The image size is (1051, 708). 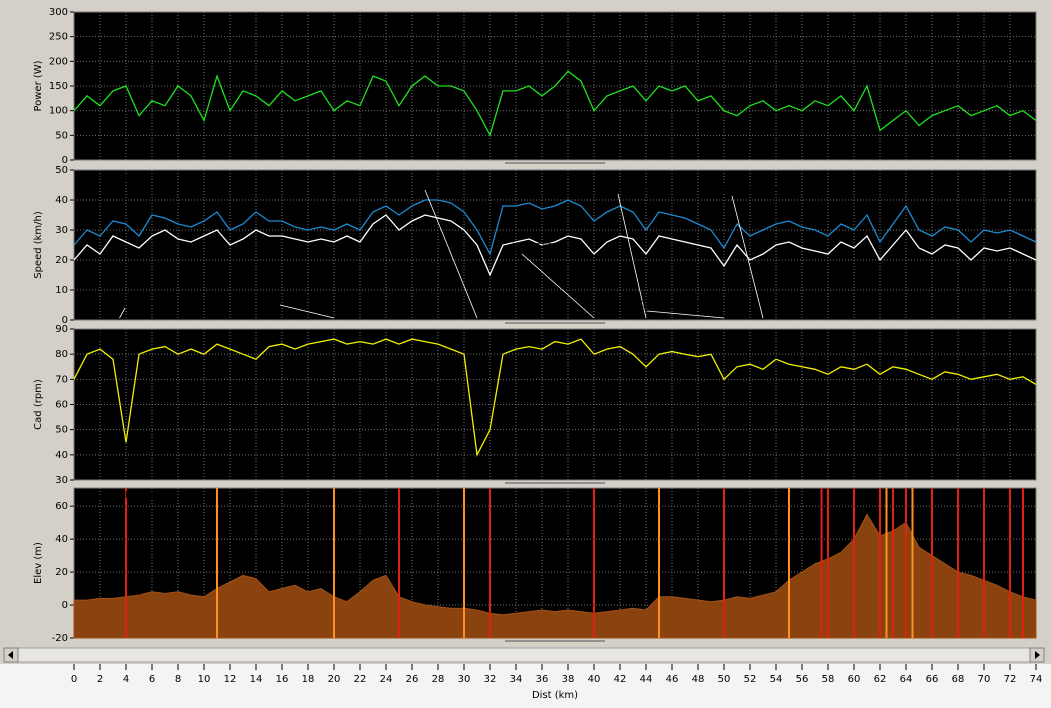 I want to click on y-tick-label: 70, so click(x=61, y=379).